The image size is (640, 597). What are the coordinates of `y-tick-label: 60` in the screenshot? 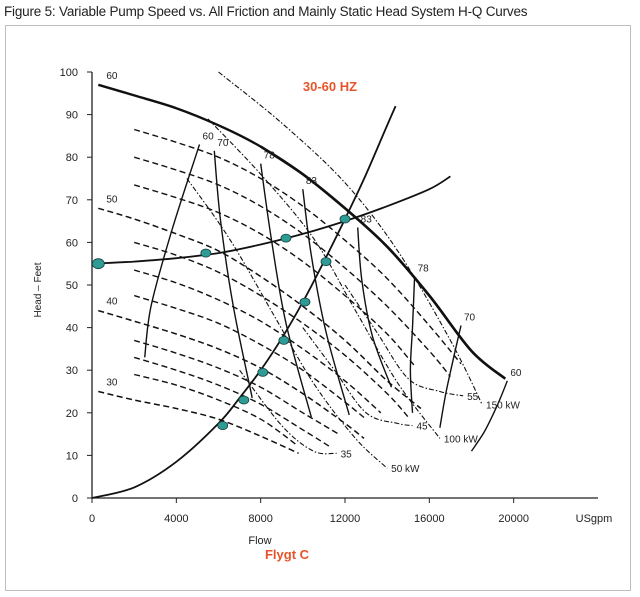 It's located at (72, 243).